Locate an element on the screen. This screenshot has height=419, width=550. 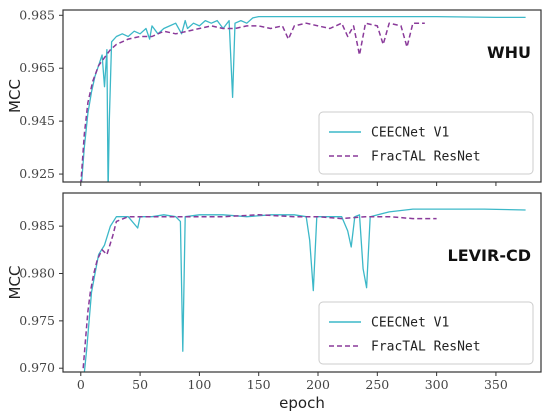
y-tick-label: 0.925 is located at coordinates (37, 173).